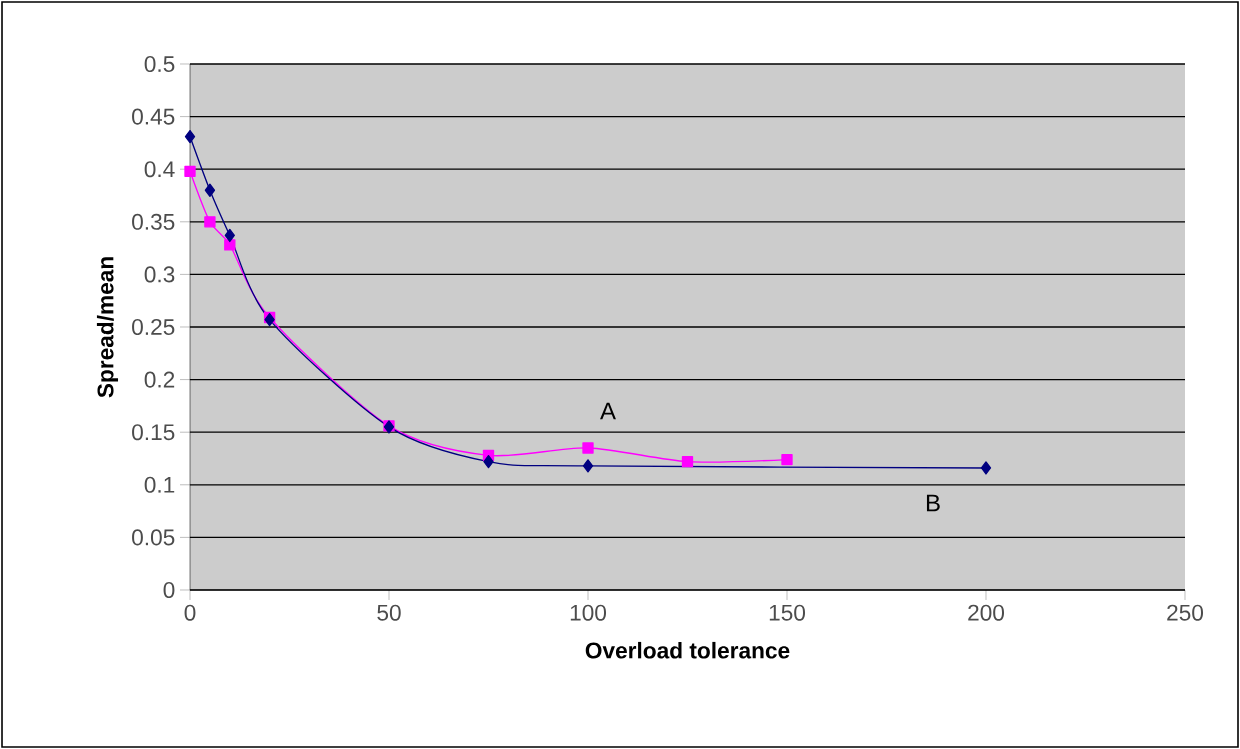 This screenshot has height=749, width=1240. What do you see at coordinates (588, 612) in the screenshot?
I see `x-tick-label: 100` at bounding box center [588, 612].